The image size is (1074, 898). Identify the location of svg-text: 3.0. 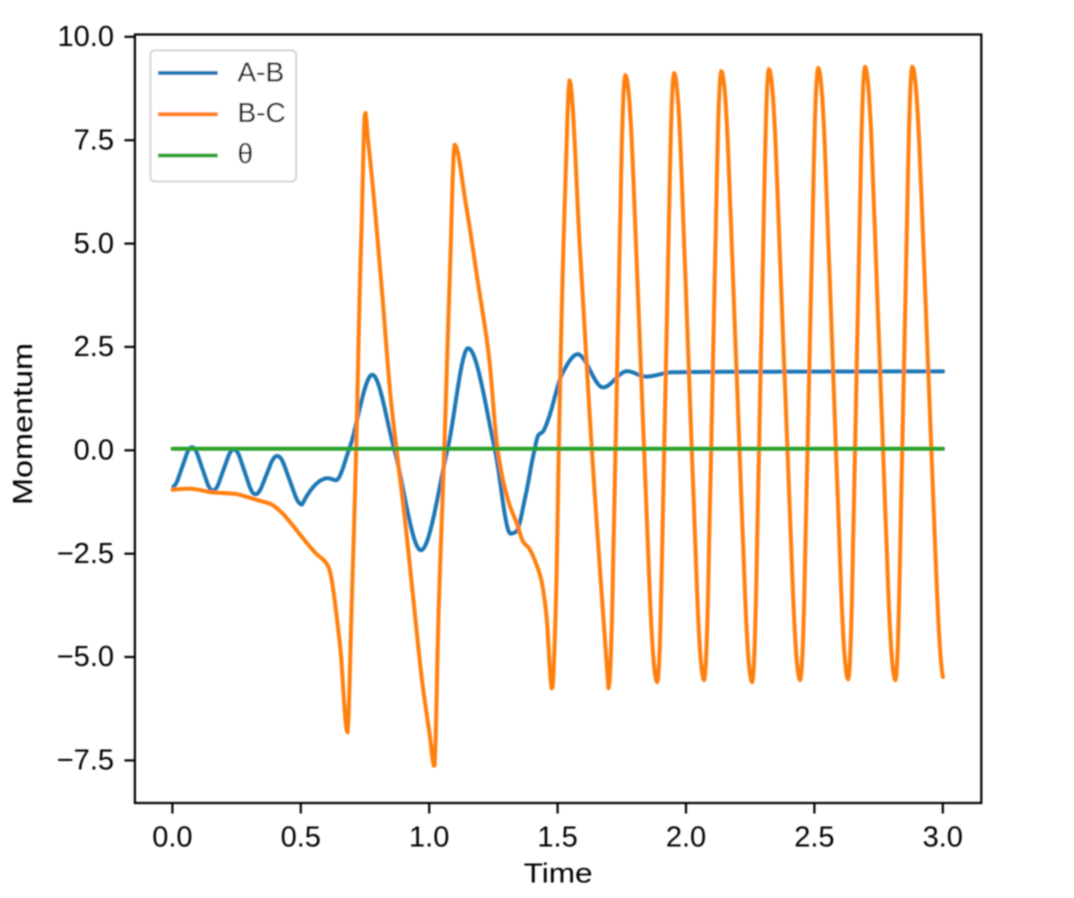
(943, 838).